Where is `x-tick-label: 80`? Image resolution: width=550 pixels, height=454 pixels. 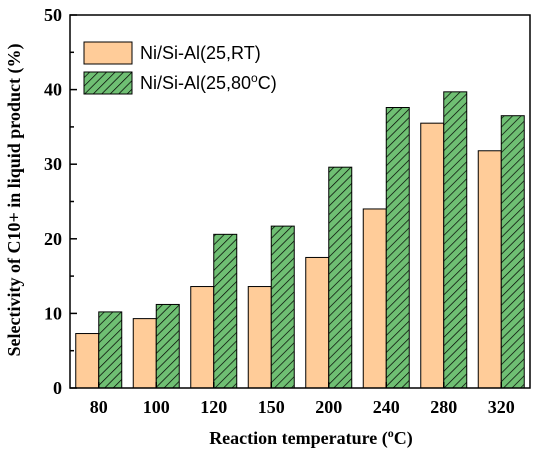
x-tick-label: 80 is located at coordinates (99, 407).